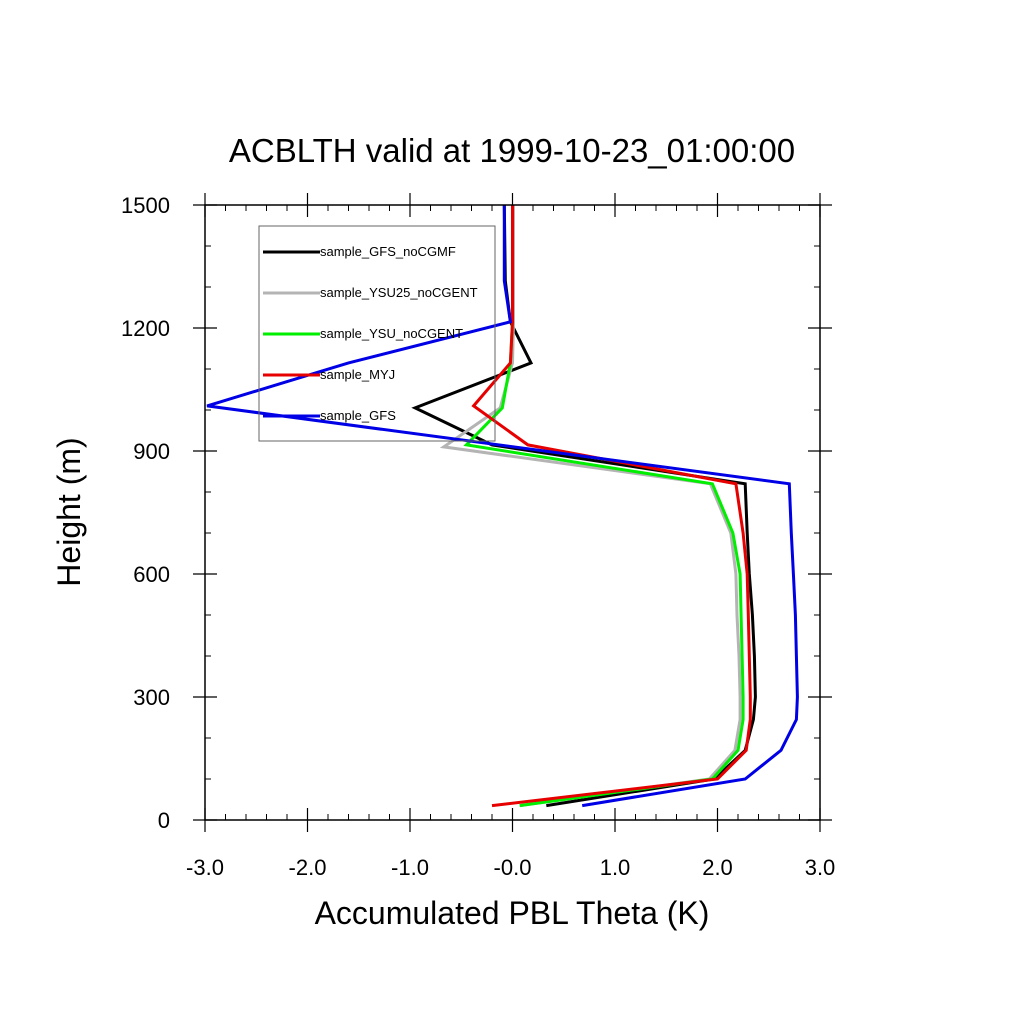  What do you see at coordinates (358, 415) in the screenshot?
I see `legend-label-sample-gfs: sample_GFS` at bounding box center [358, 415].